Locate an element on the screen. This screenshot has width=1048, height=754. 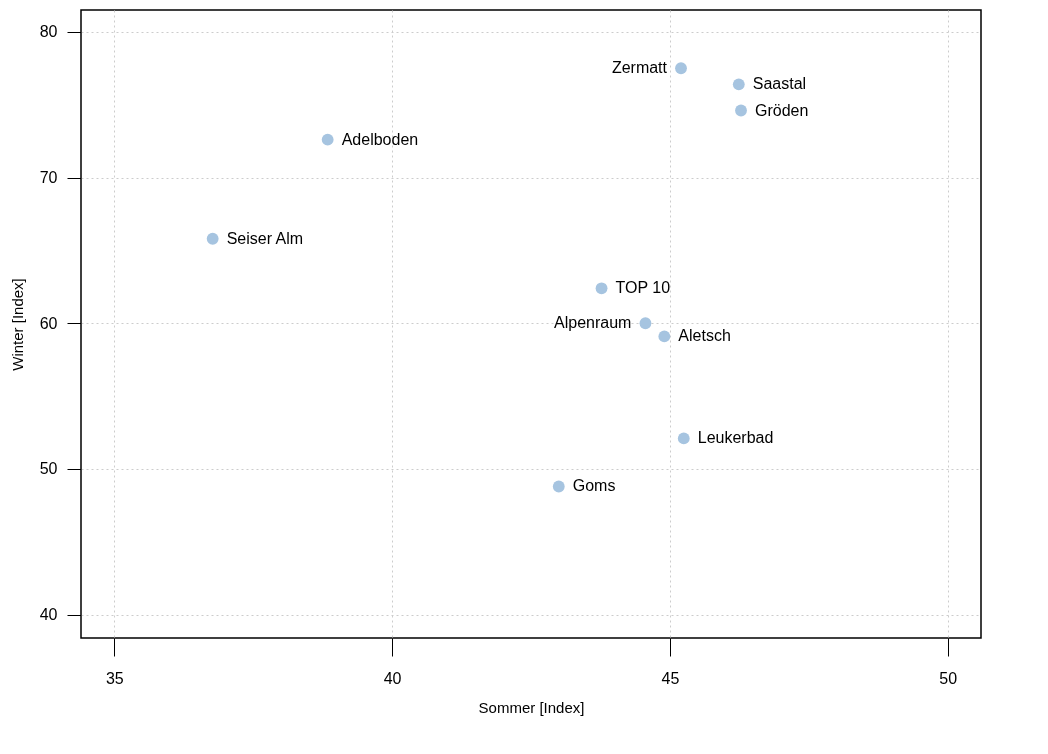
x-axis-title: Sommer [Index] is located at coordinates (531, 707).